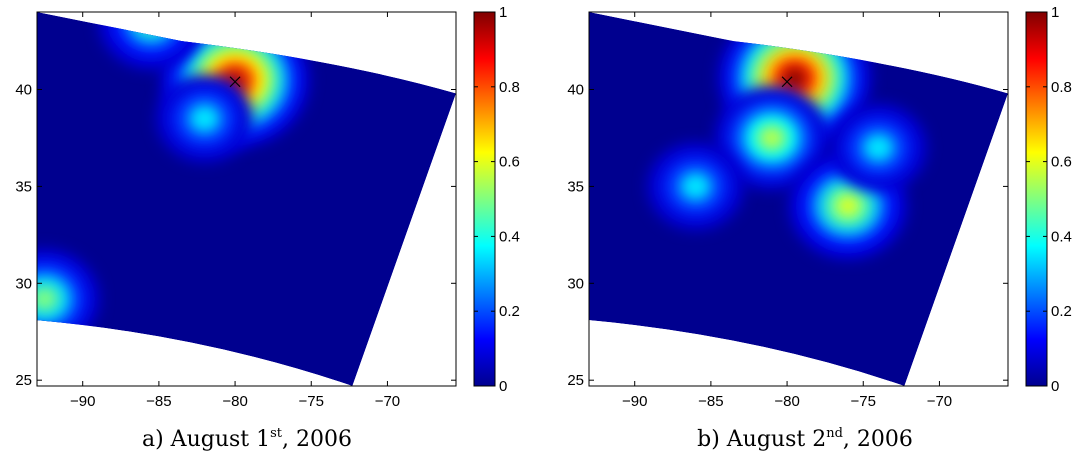 Image resolution: width=1087 pixels, height=462 pixels. I want to click on caption-a: a) August 1st, 2006, so click(247, 439).